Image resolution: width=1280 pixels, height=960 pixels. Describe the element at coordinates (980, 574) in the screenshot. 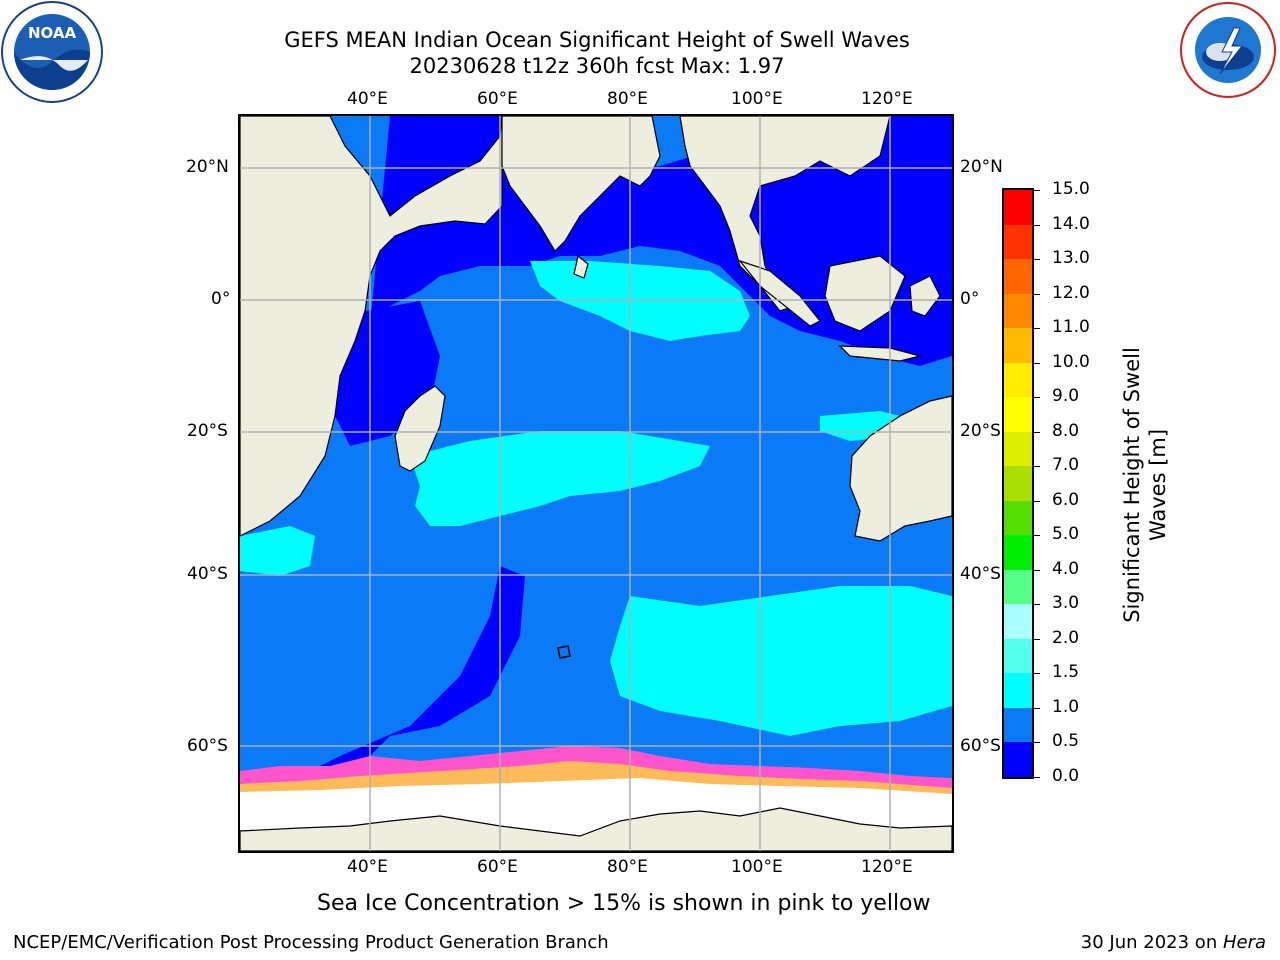

I see `right-tick-40s: 40°S` at that location.